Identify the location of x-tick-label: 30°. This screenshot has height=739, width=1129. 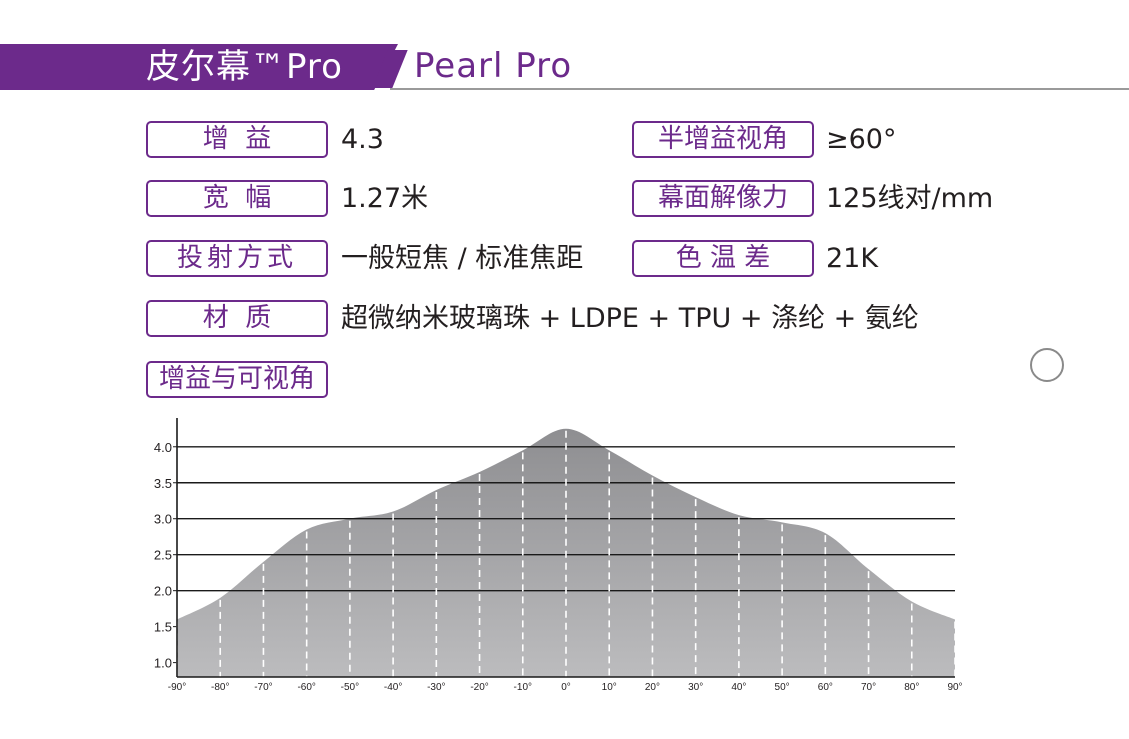
(695, 687).